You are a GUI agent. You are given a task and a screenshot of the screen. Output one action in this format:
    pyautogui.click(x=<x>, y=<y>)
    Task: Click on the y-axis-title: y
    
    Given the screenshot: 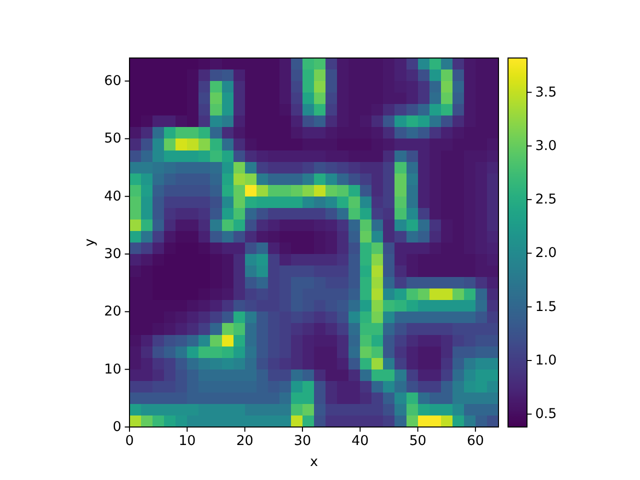 What is the action you would take?
    pyautogui.click(x=90, y=242)
    